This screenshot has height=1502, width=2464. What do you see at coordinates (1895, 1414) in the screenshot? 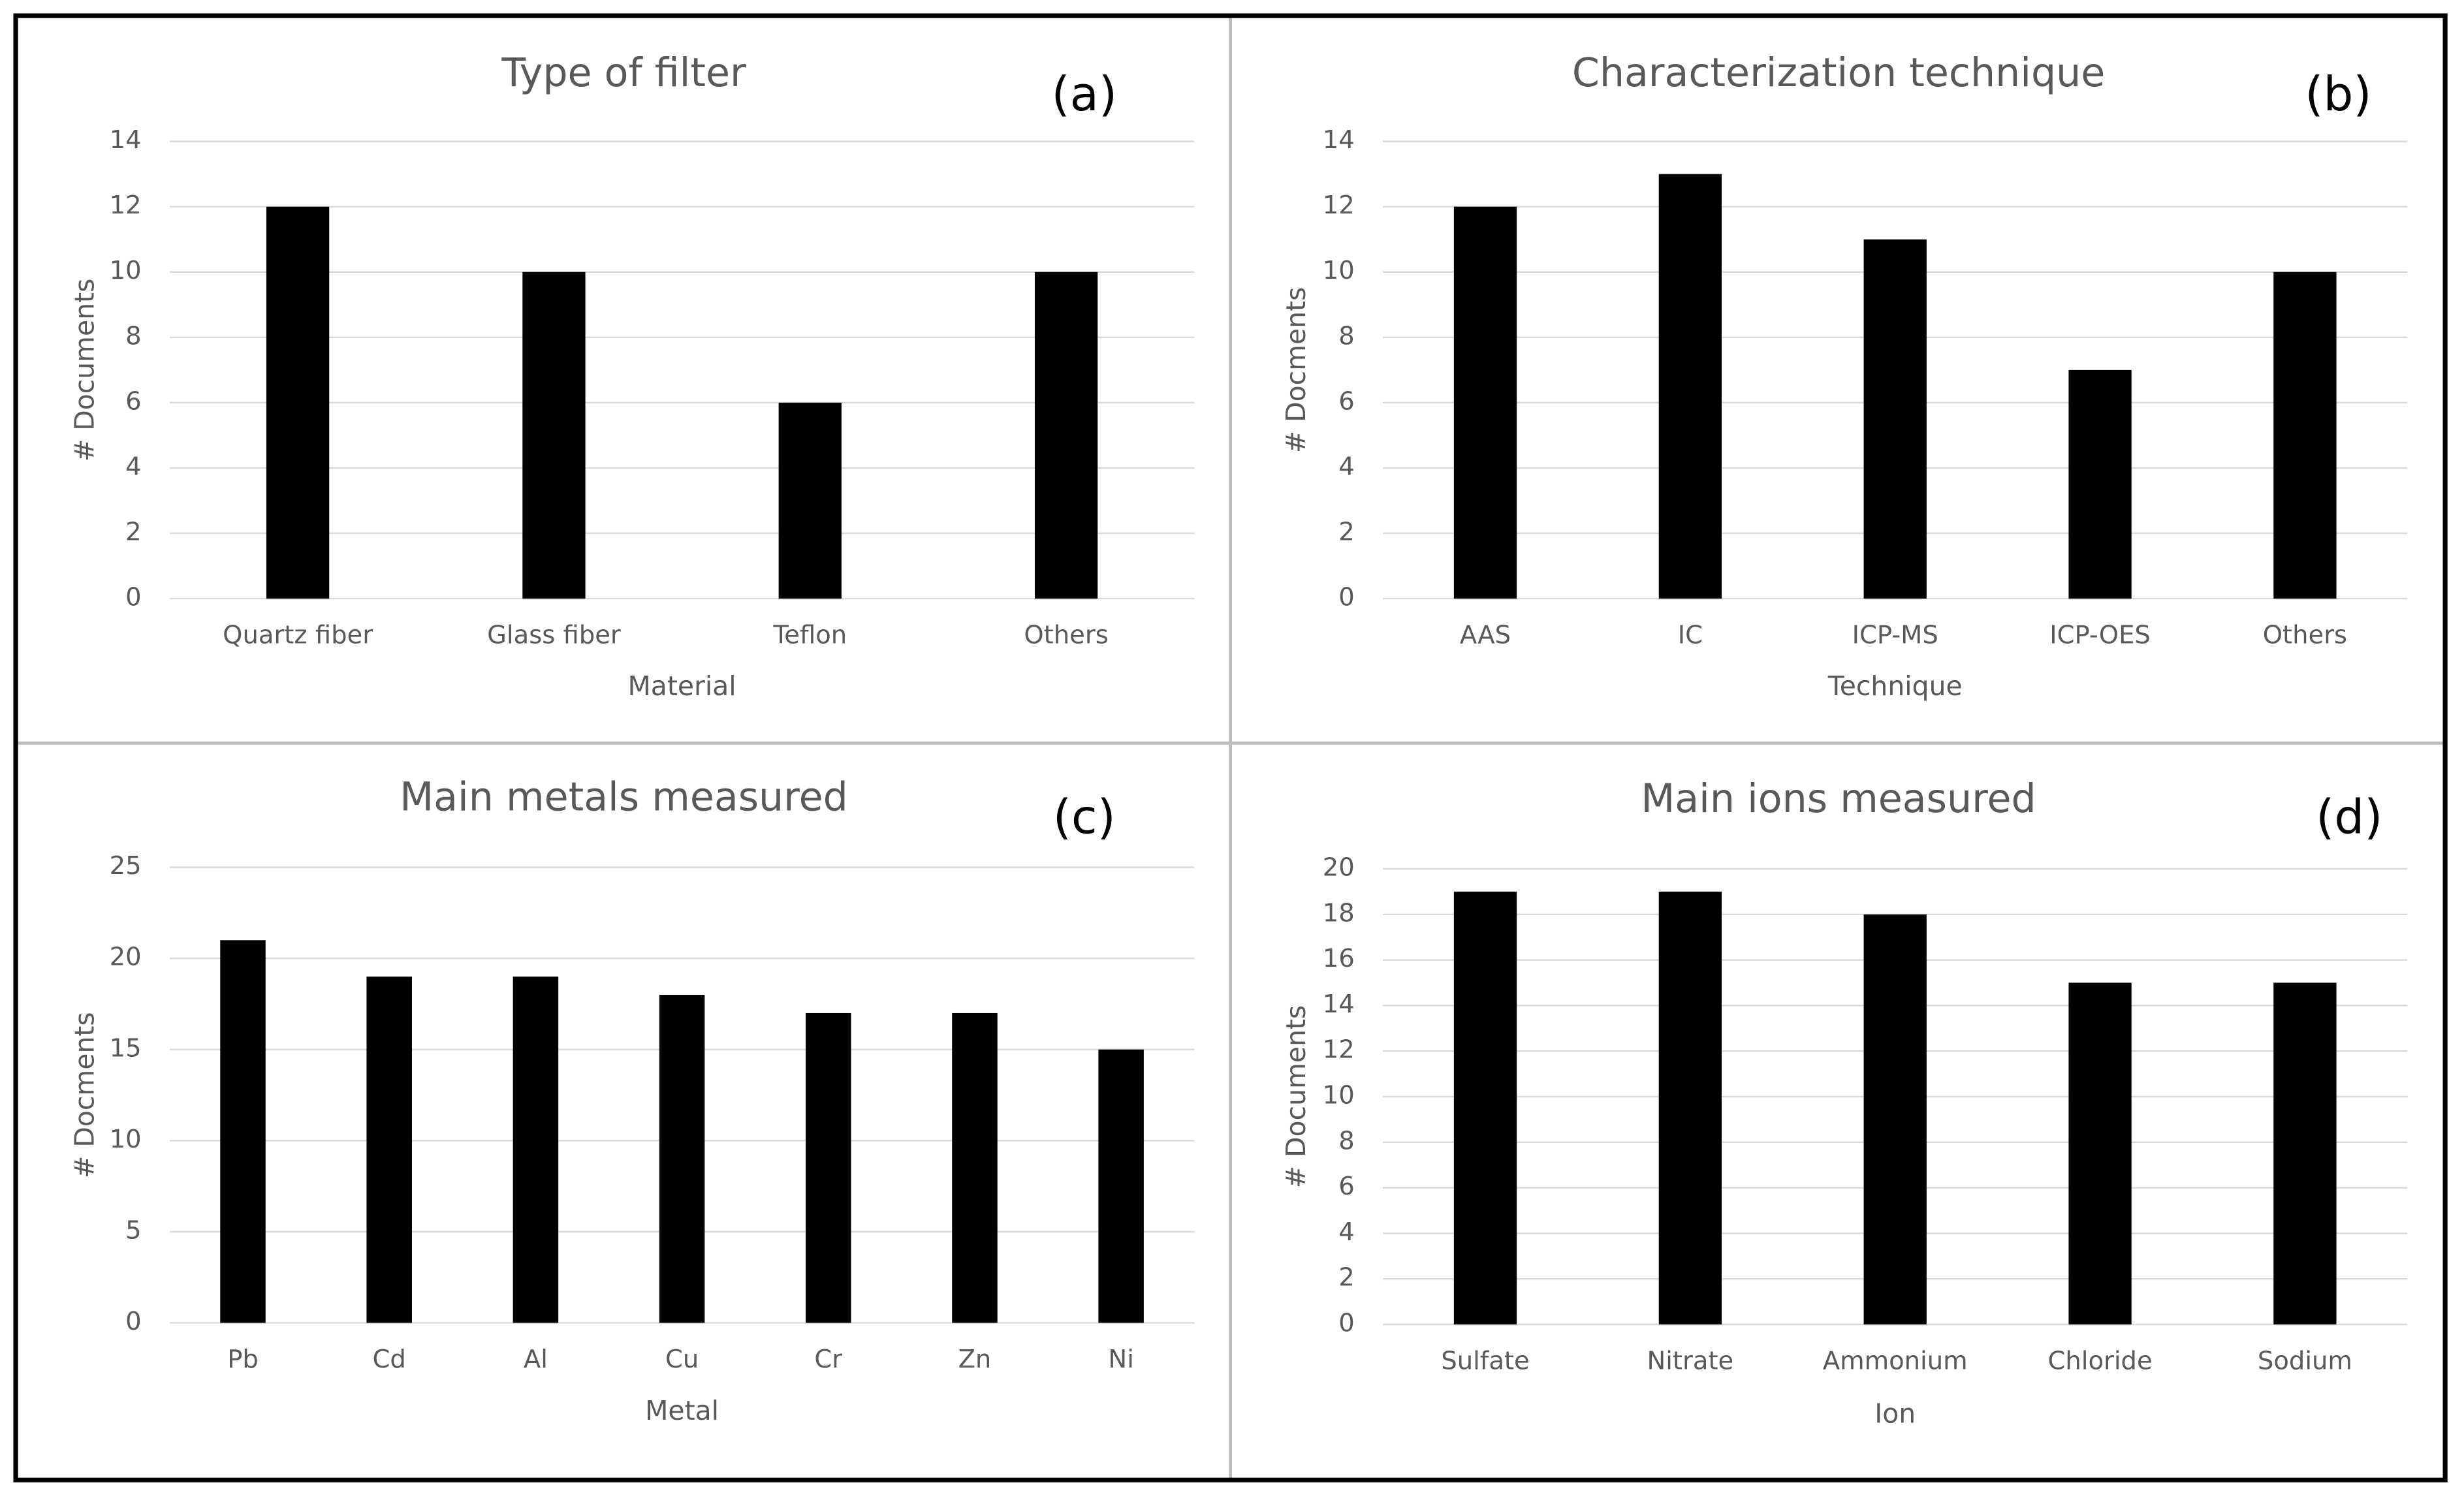
I see `x-axis-title: Ion` at bounding box center [1895, 1414].